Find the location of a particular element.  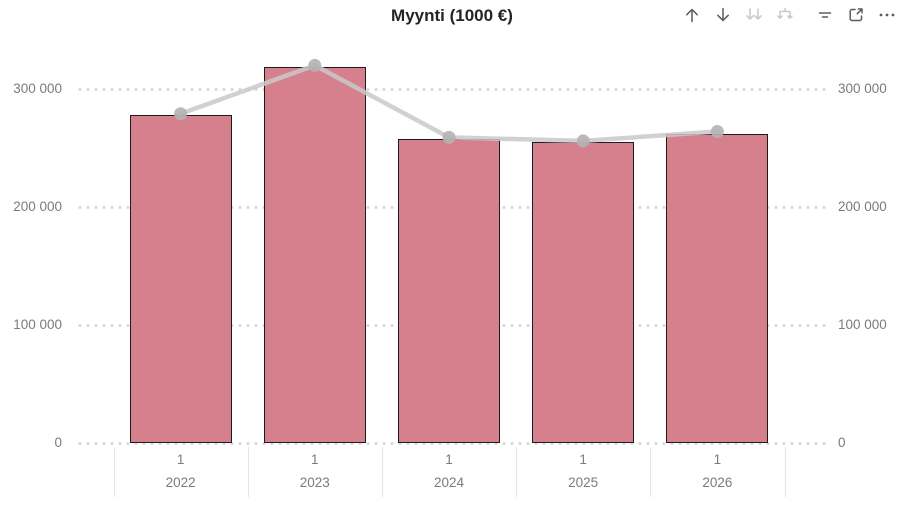

line-path is located at coordinates (449, 103).